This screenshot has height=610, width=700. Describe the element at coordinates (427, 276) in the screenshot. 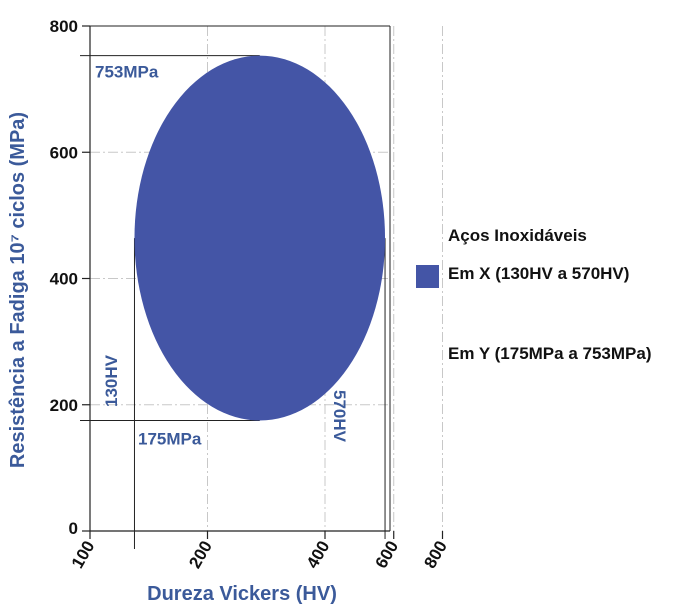

I see `legend-swatch` at that location.